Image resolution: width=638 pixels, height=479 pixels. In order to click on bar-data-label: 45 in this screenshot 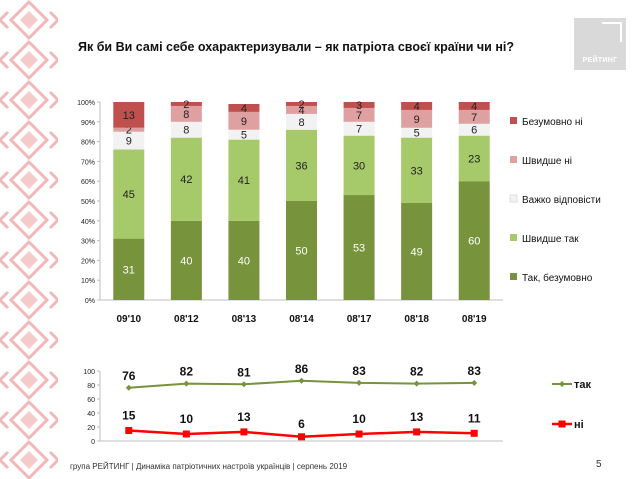, I will do `click(129, 195)`.